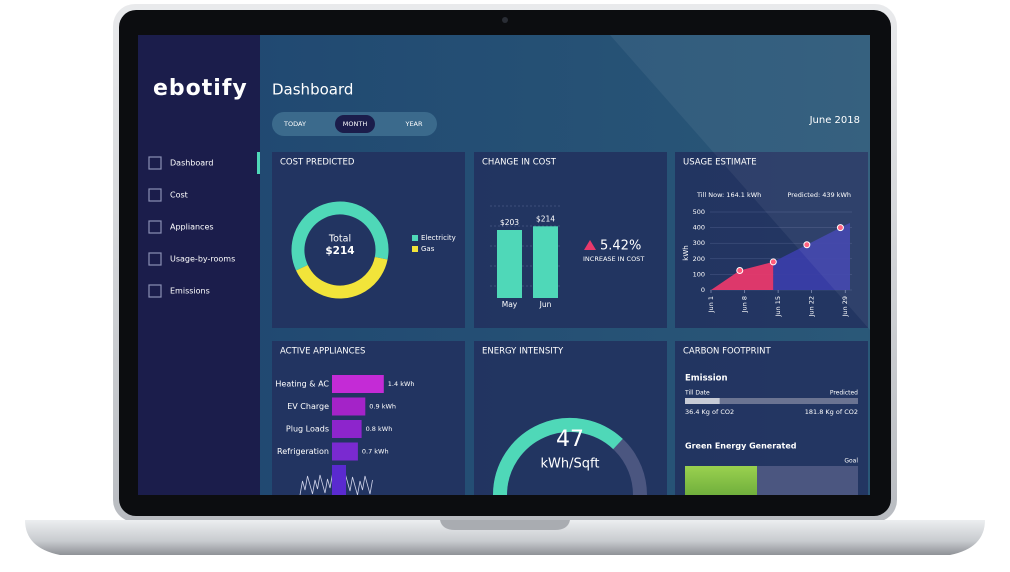  I want to click on y-tick-label: 200, so click(699, 259).